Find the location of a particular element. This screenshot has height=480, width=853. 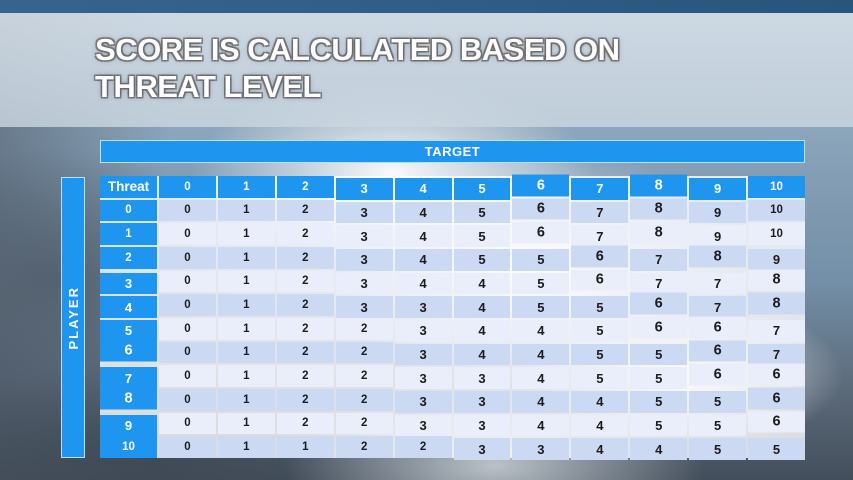

score-cell-r2-c9: 8 is located at coordinates (718, 256).